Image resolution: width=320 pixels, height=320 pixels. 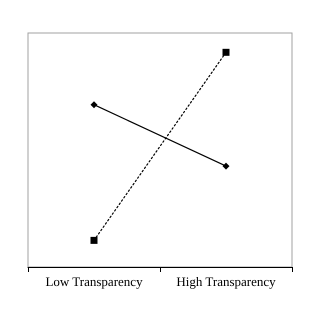 I want to click on x-tick-label: High Transparency, so click(x=226, y=281).